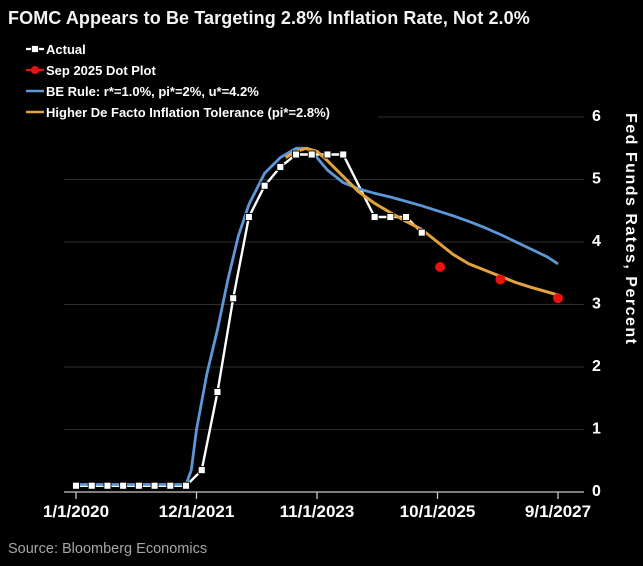 The image size is (643, 566). I want to click on legend-label-actual: Actual, so click(66, 49).